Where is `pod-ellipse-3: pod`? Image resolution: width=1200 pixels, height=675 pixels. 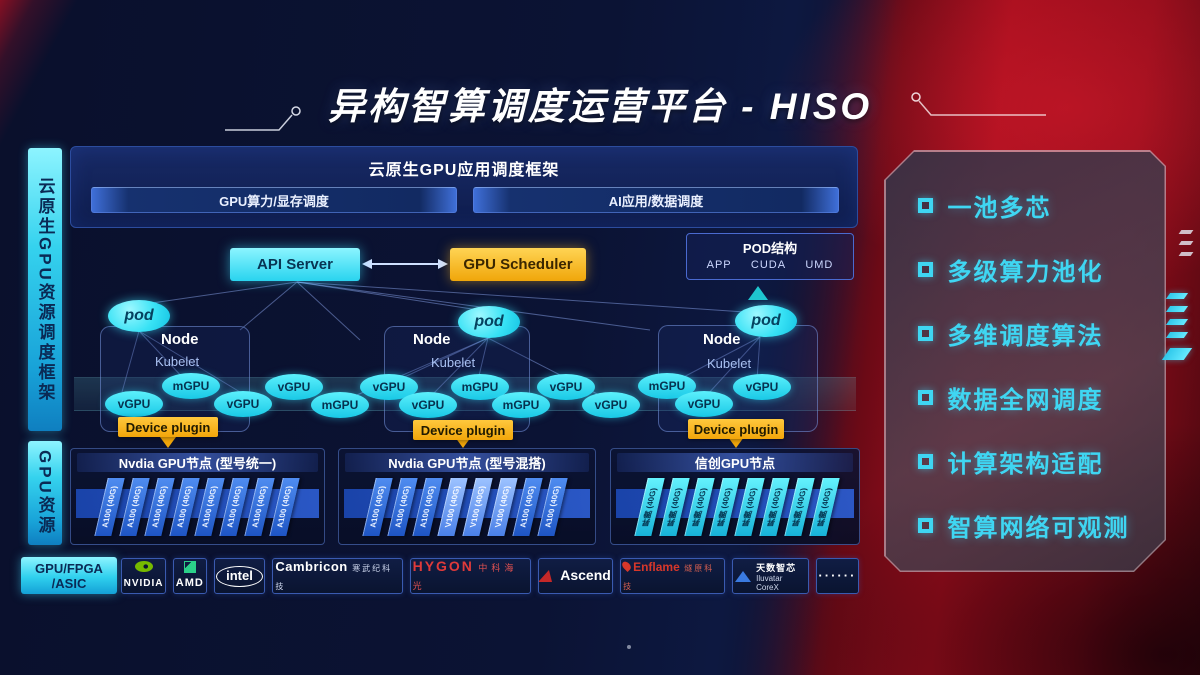 pod-ellipse-3: pod is located at coordinates (766, 321).